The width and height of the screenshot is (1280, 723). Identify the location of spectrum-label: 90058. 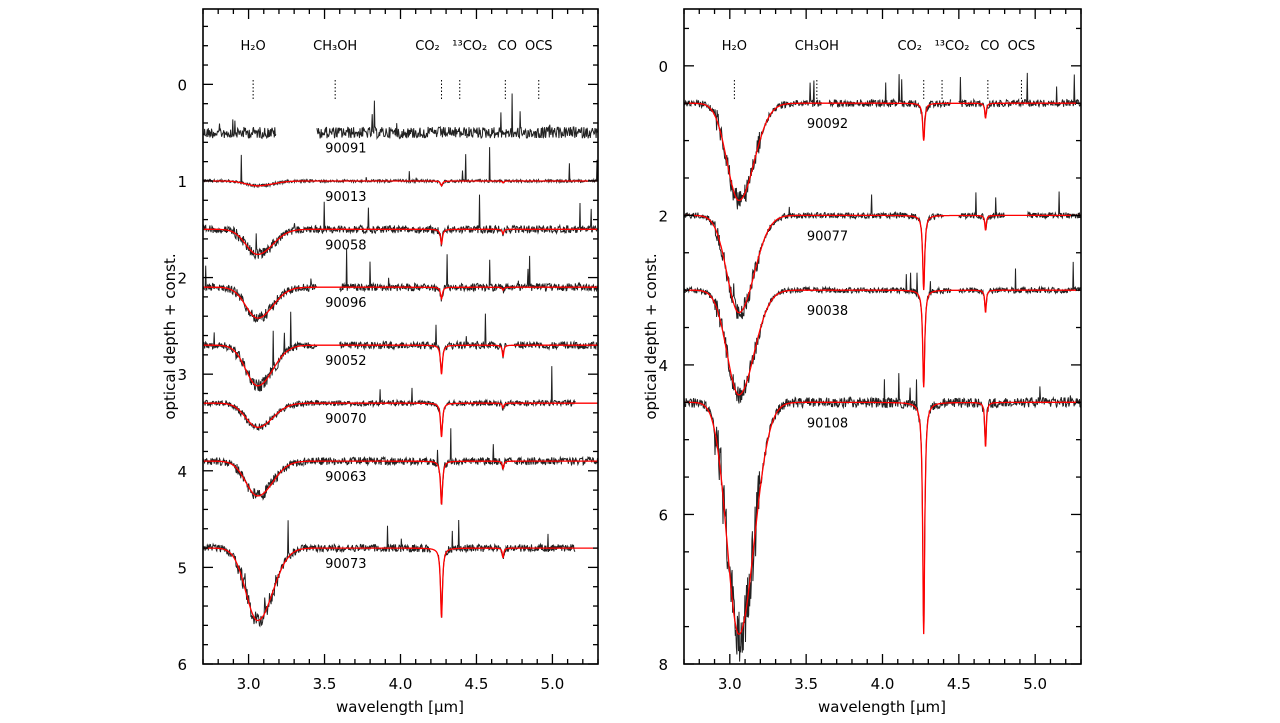
(345, 245).